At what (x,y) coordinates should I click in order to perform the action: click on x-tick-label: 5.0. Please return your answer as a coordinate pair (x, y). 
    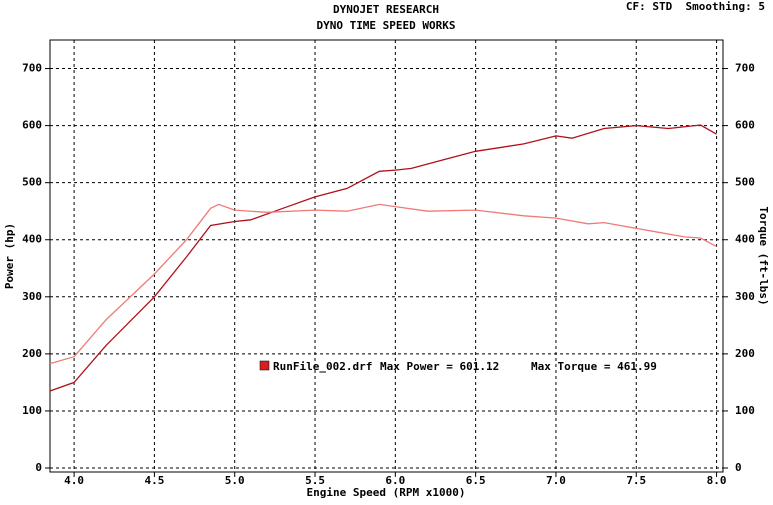
    Looking at the image, I should click on (235, 480).